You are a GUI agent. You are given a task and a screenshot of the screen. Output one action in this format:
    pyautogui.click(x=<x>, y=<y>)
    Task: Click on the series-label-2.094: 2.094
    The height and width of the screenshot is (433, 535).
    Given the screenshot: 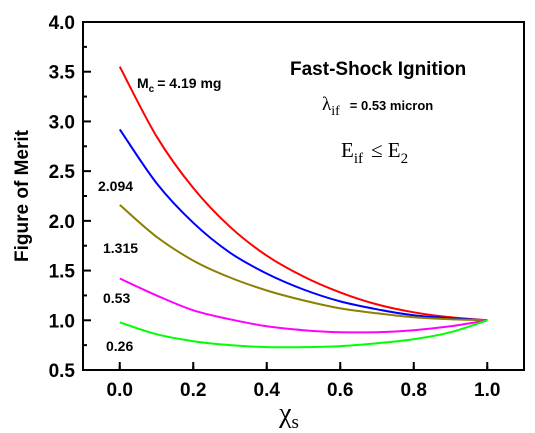 What is the action you would take?
    pyautogui.click(x=115, y=186)
    